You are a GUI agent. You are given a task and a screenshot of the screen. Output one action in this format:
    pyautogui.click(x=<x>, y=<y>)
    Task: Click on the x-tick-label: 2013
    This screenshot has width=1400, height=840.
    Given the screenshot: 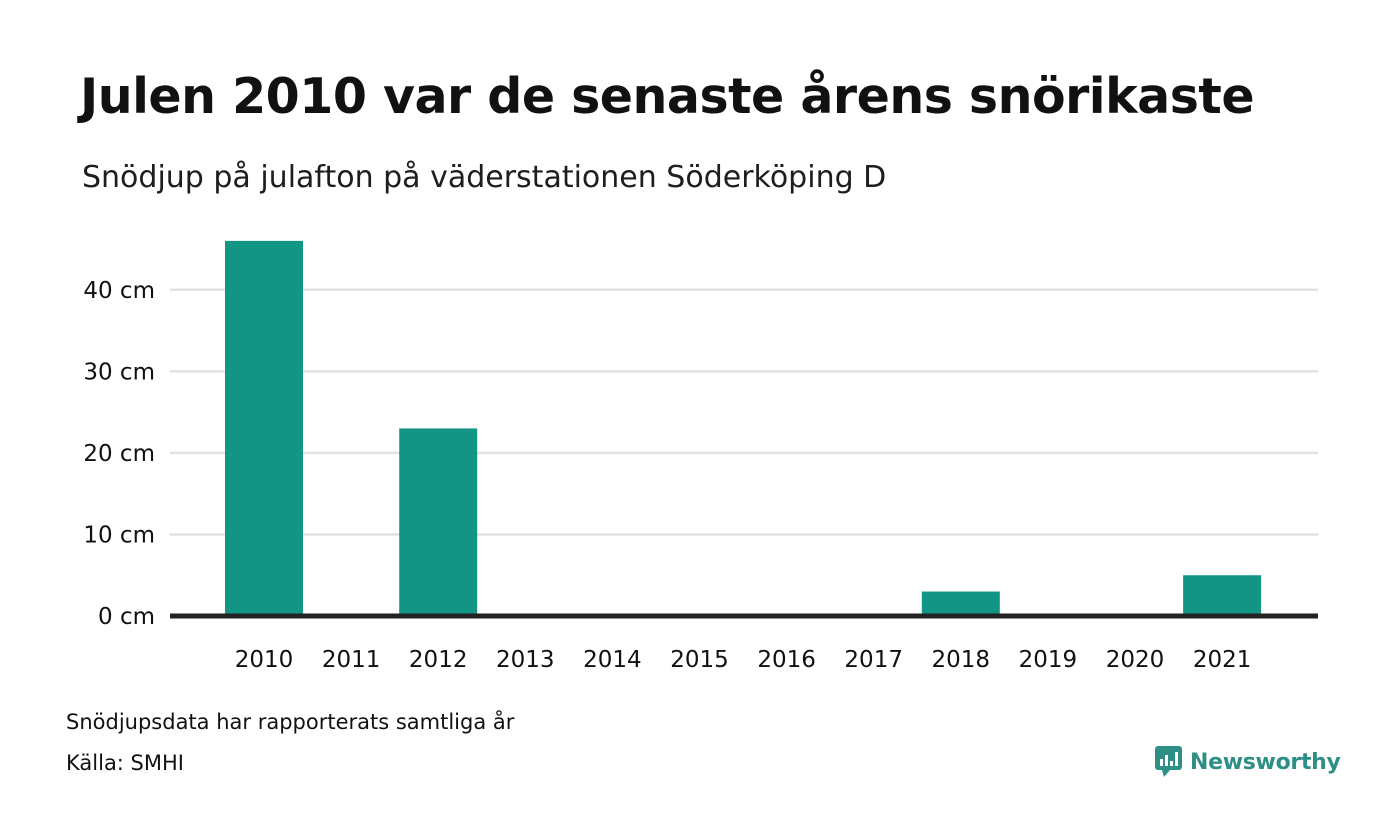 What is the action you would take?
    pyautogui.click(x=525, y=660)
    